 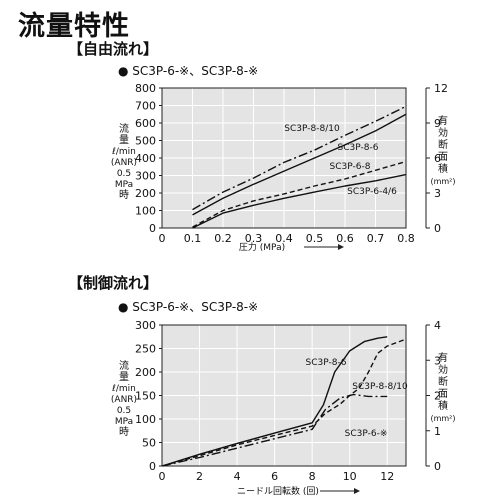 I want to click on x-tick-label: 6, so click(x=274, y=476).